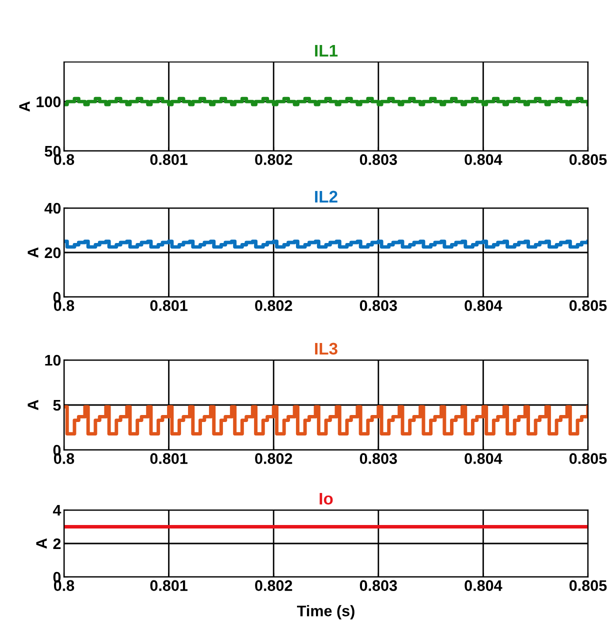  Describe the element at coordinates (326, 50) in the screenshot. I see `chart-title: IL1` at that location.